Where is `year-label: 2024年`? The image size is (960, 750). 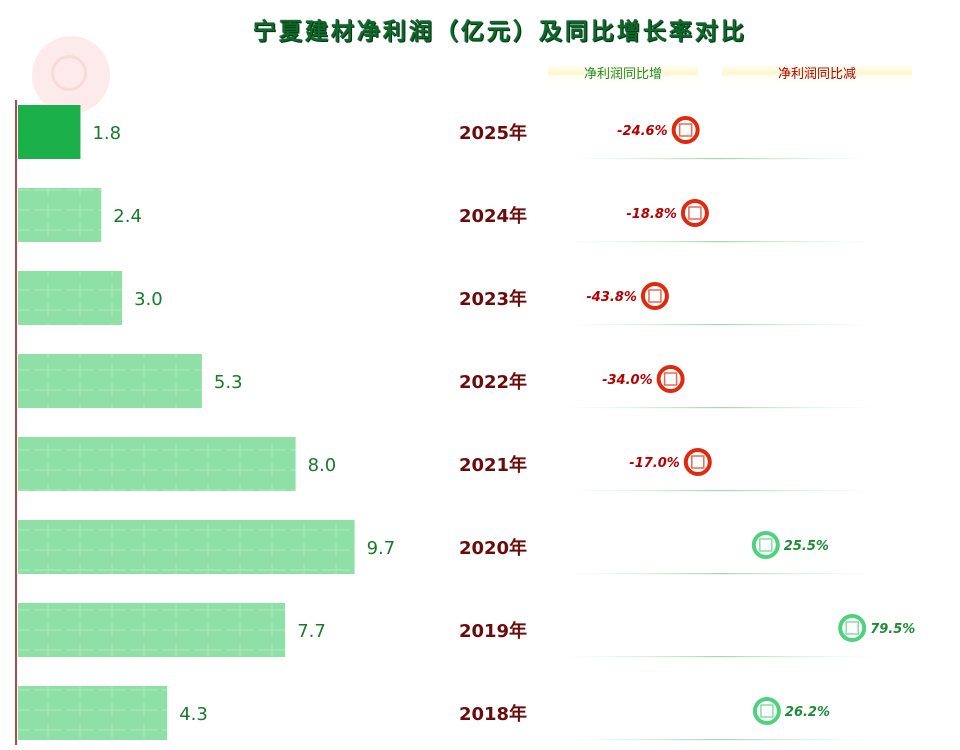
year-label: 2024年 is located at coordinates (493, 216).